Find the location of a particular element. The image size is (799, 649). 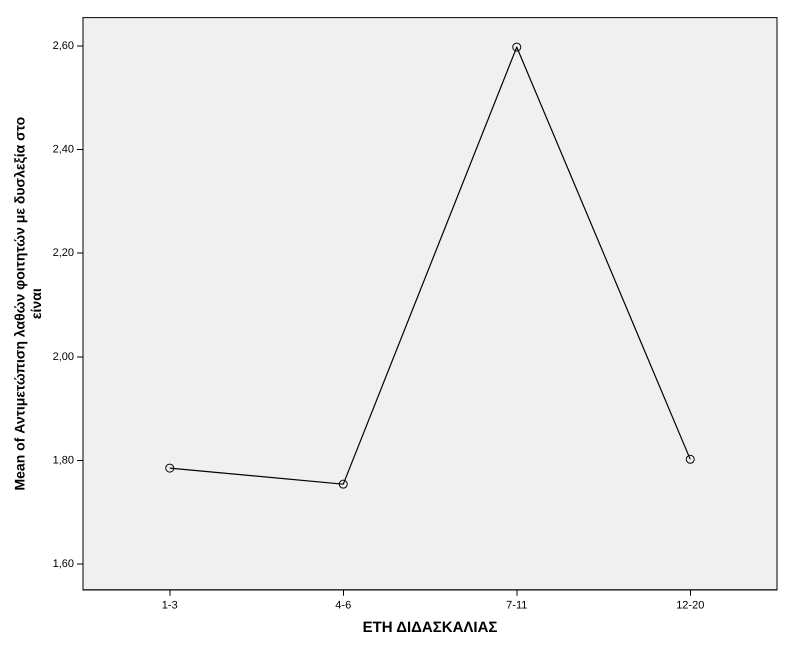

x-tick-label: 12-20 is located at coordinates (690, 605).